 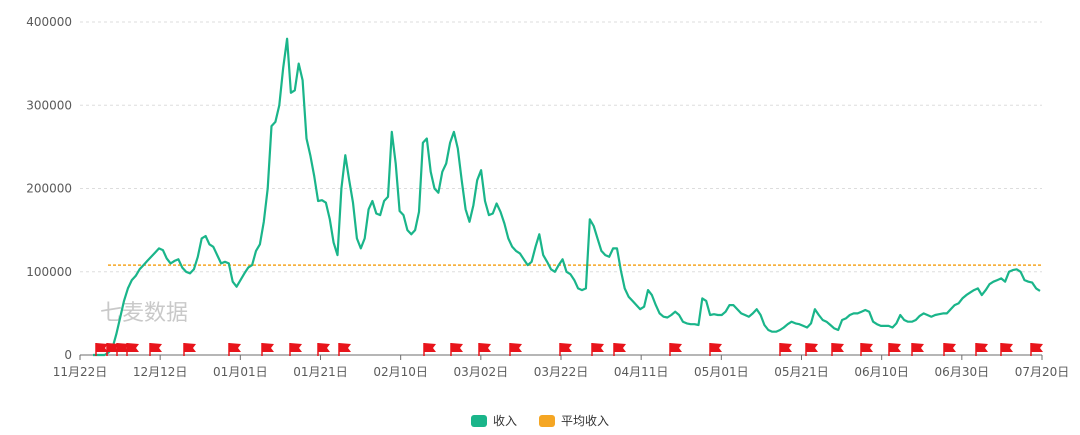 I want to click on x-tick-label: 03月02日, so click(x=481, y=372).